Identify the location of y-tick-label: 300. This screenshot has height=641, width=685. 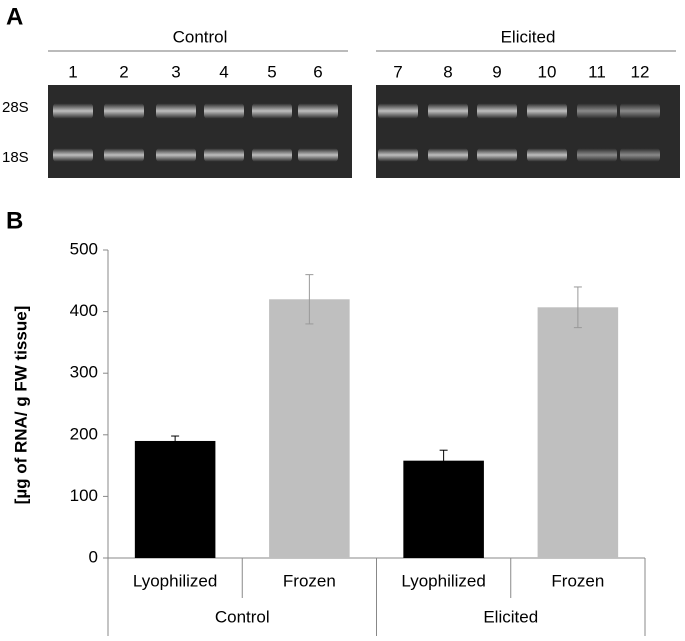
(84, 372).